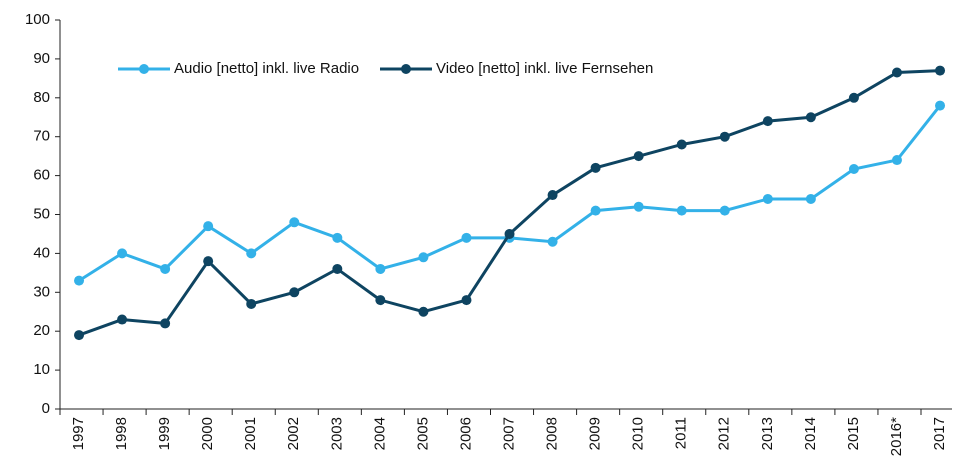 The height and width of the screenshot is (464, 954). I want to click on x-tick-label: 2010, so click(638, 433).